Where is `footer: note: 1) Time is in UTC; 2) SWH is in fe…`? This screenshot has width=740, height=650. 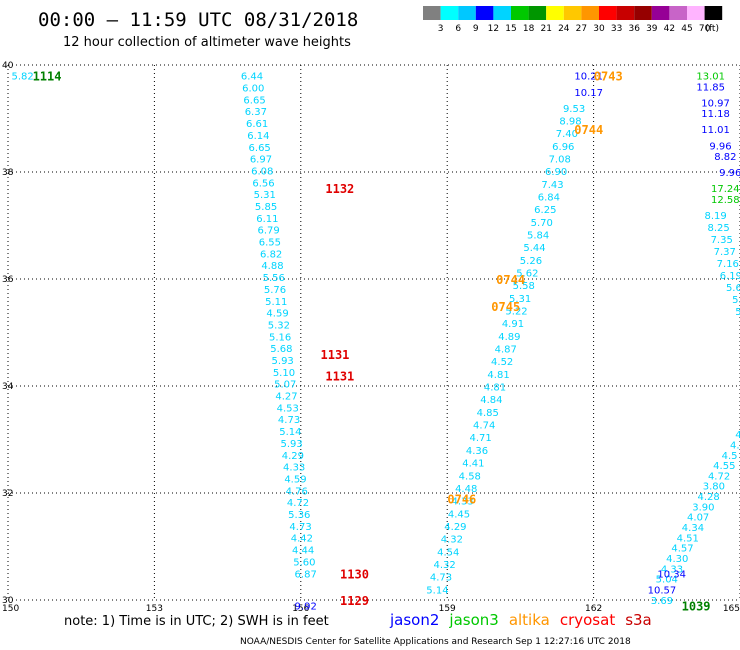
footer: note: 1) Time is in UTC; 2) SWH is in fe… is located at coordinates (358, 629).